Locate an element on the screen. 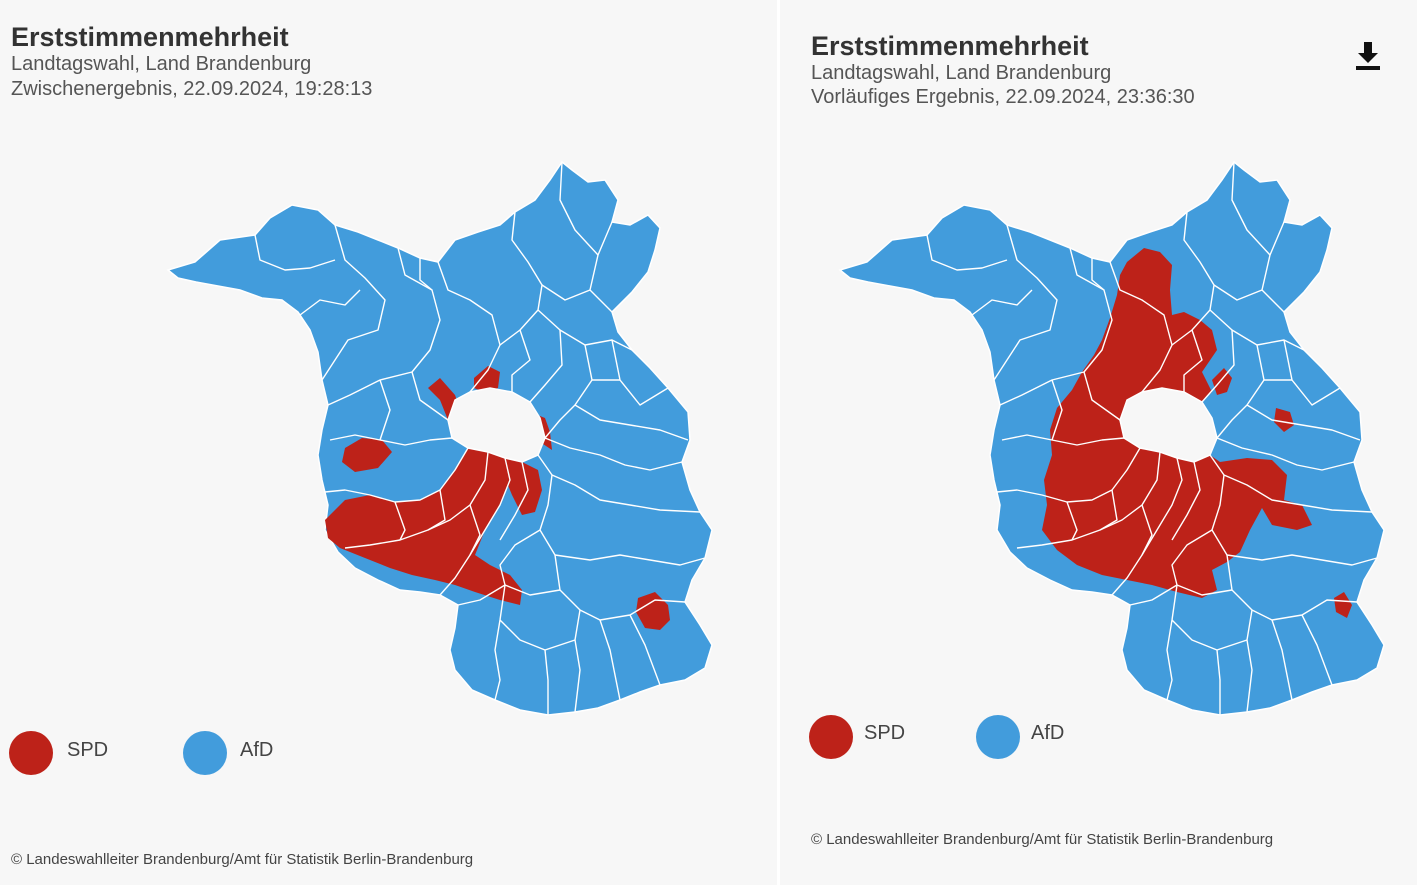 This screenshot has height=885, width=1417. download-icon is located at coordinates (1368, 56).